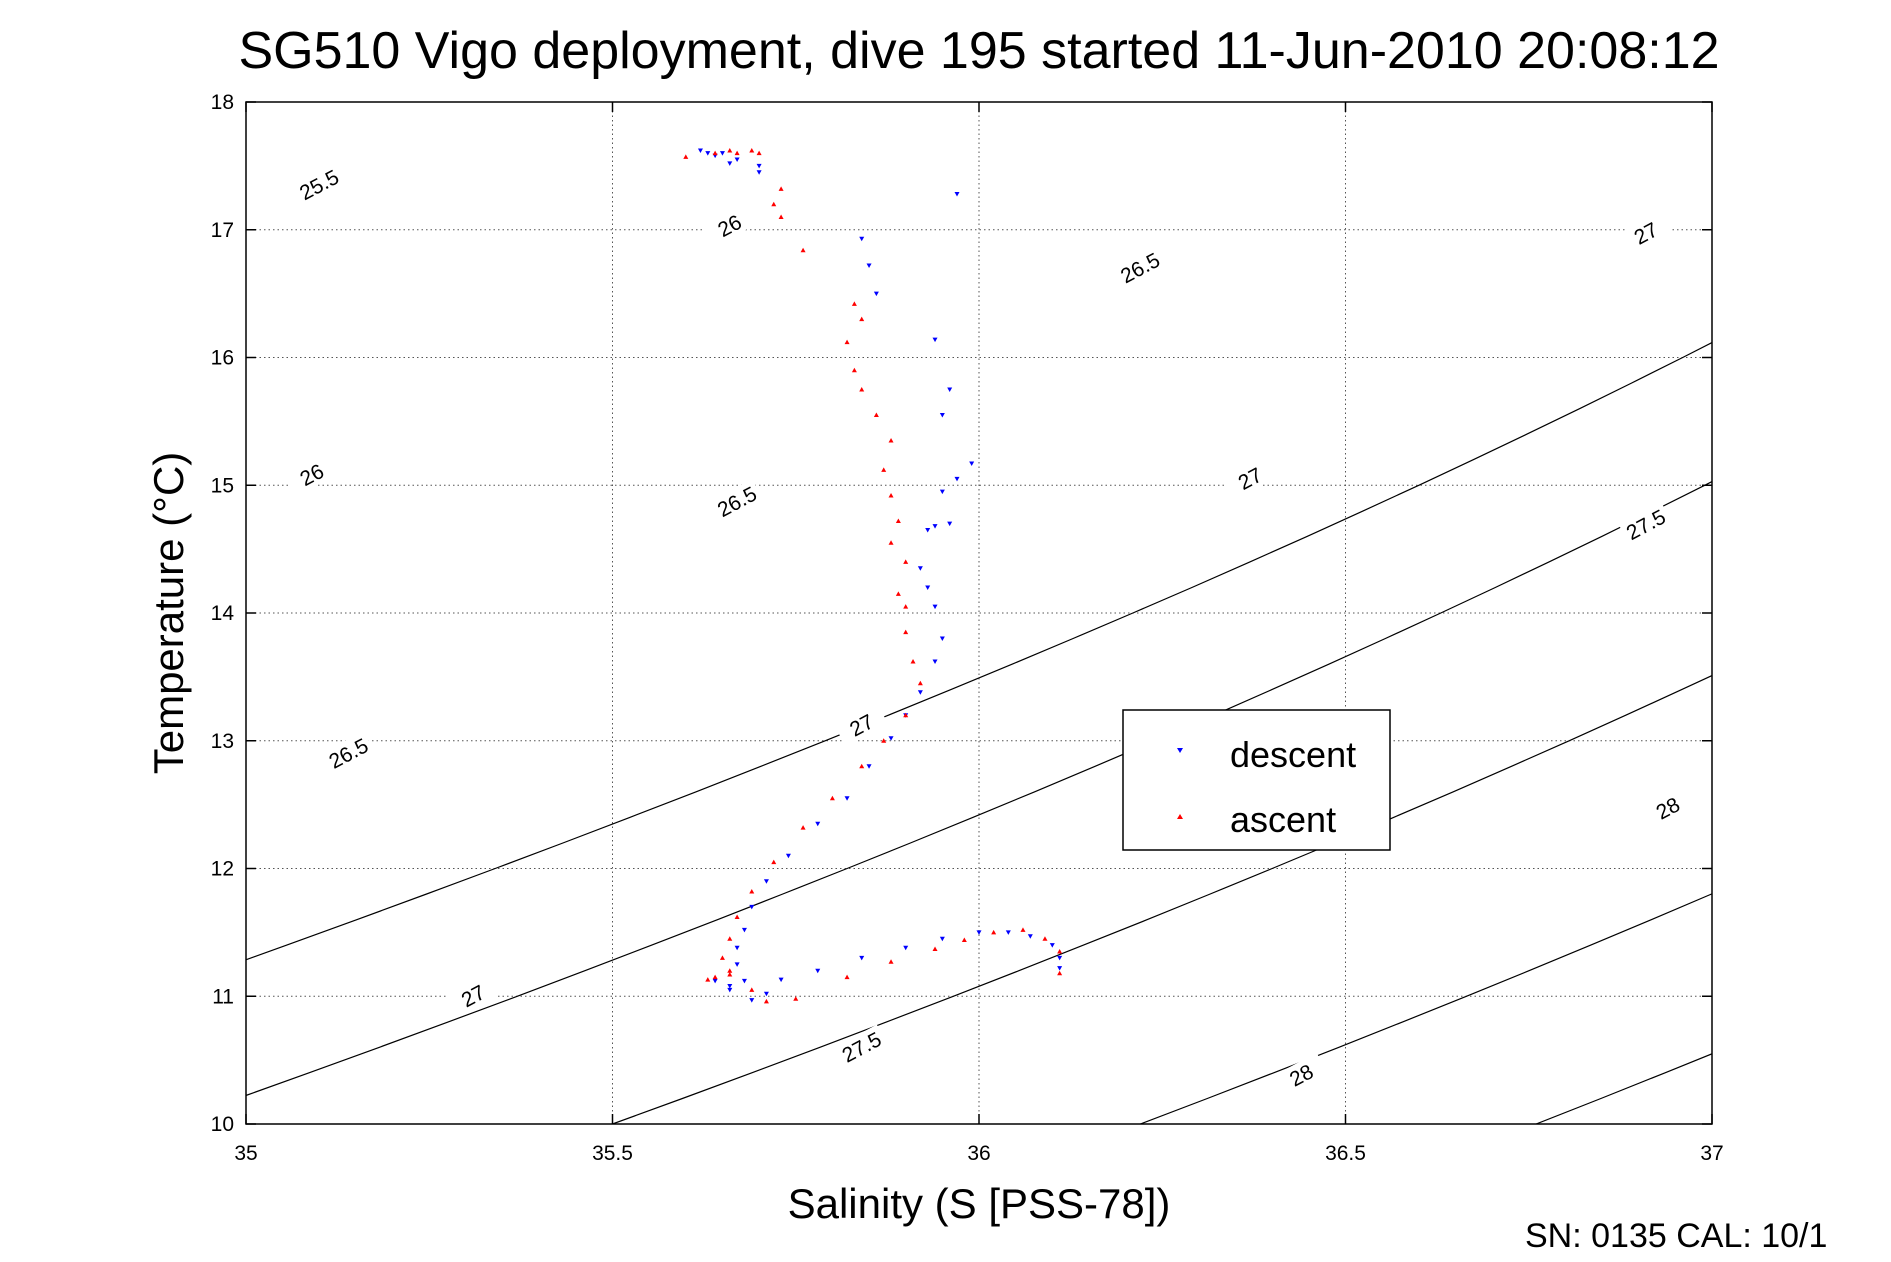  What do you see at coordinates (222, 869) in the screenshot?
I see `y-tick-label: 12` at bounding box center [222, 869].